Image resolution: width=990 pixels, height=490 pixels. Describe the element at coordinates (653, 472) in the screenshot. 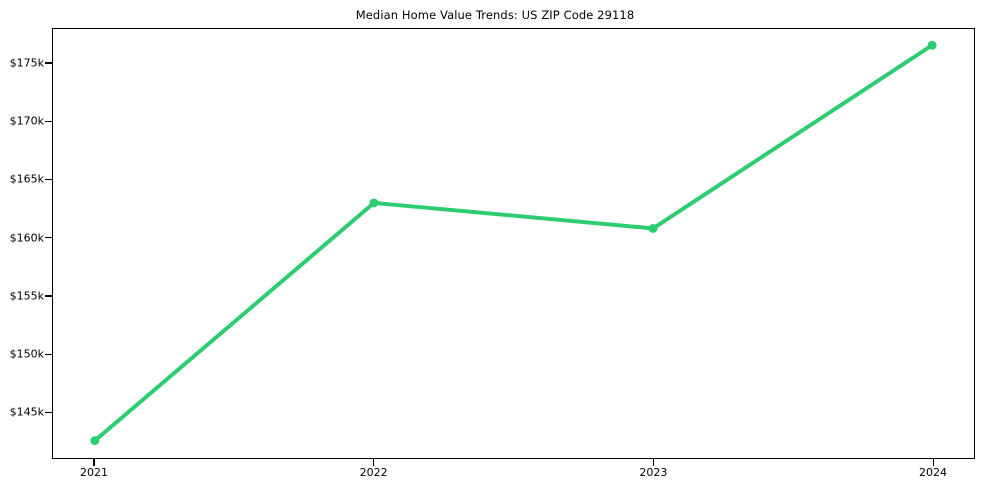

I see `x-axis-tick-label: 2023` at that location.